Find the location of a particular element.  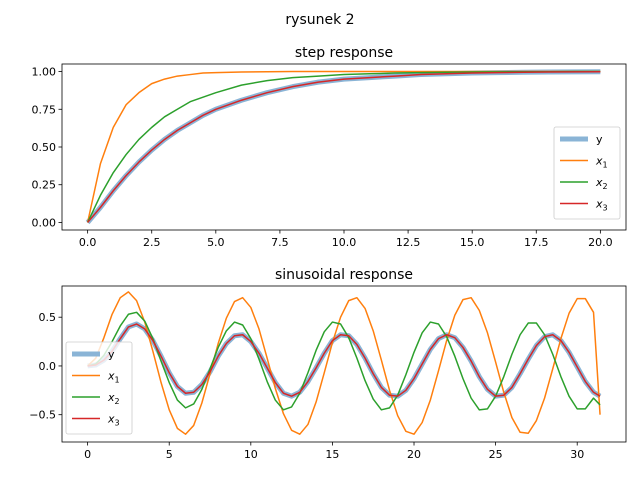

y-tick-label: 0.5 is located at coordinates (48, 317).